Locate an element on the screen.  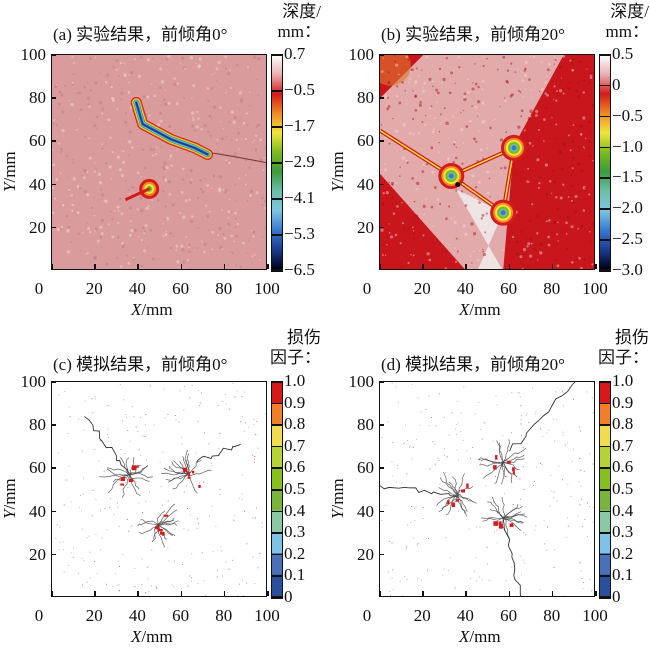
x-tick-label: 0 is located at coordinates (39, 615).